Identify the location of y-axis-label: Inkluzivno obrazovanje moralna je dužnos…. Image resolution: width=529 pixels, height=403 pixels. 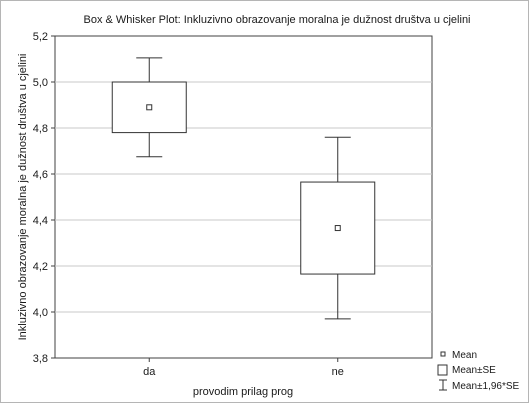
(23, 197).